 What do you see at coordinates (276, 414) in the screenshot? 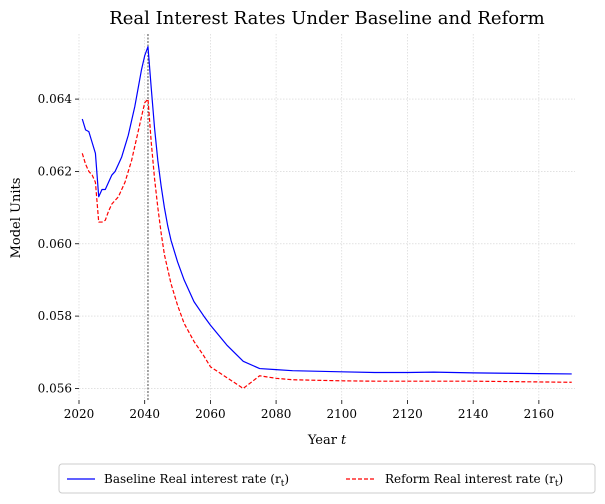
I see `x-tick-label: 2080` at bounding box center [276, 414].